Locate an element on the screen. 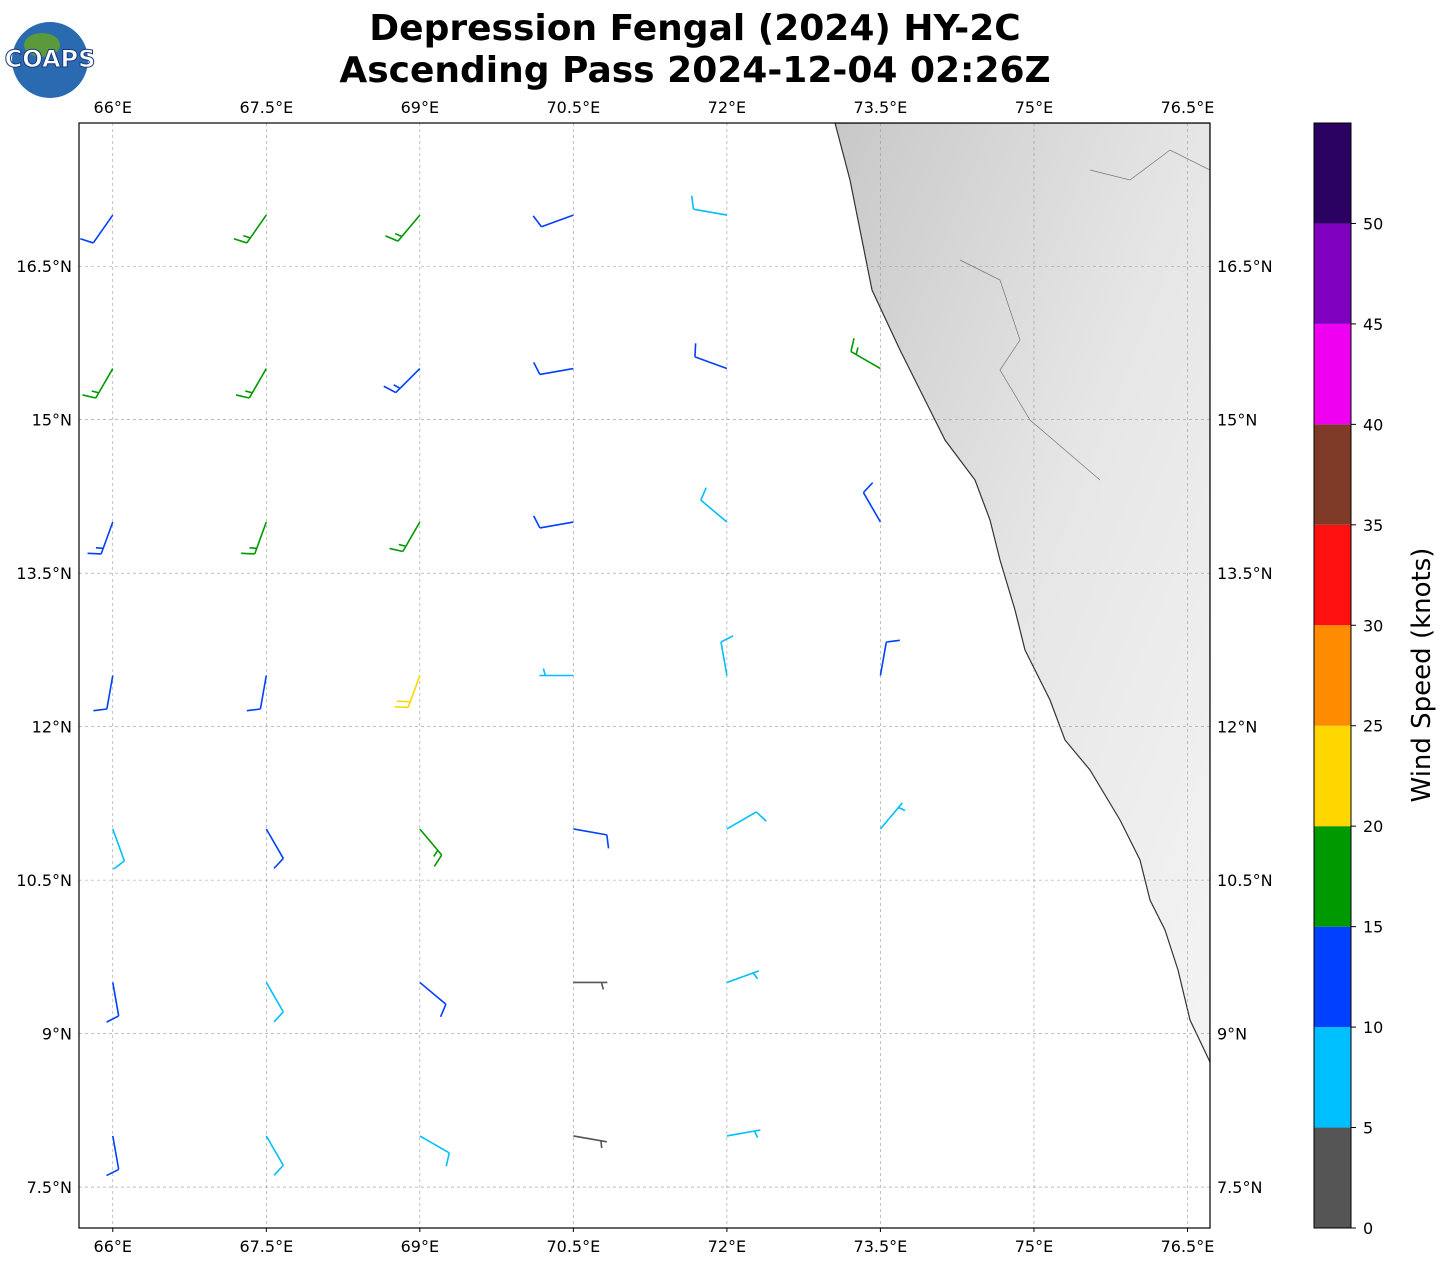 The width and height of the screenshot is (1450, 1268). y-tick-label: 13.5°N is located at coordinates (44, 573).